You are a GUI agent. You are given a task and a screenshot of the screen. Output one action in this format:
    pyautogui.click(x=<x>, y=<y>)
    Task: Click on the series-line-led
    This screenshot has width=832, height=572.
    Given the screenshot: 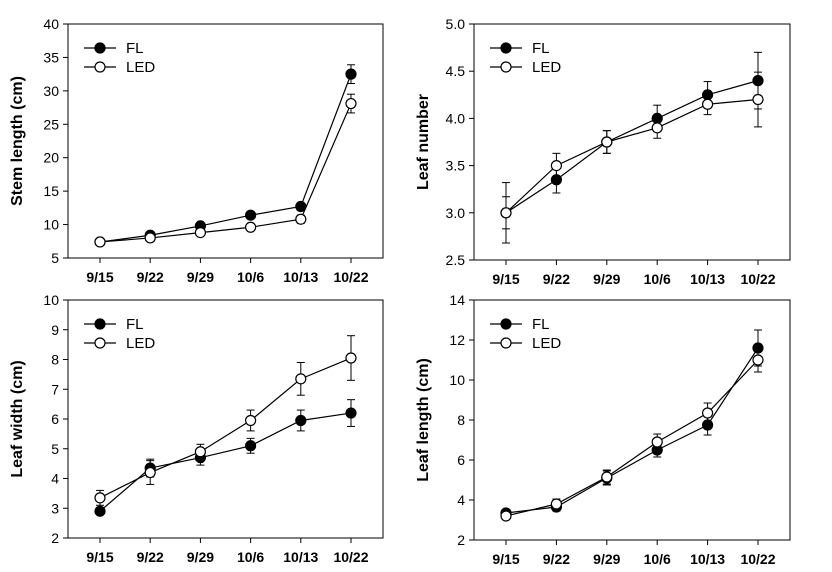 What is the action you would take?
    pyautogui.click(x=225, y=428)
    